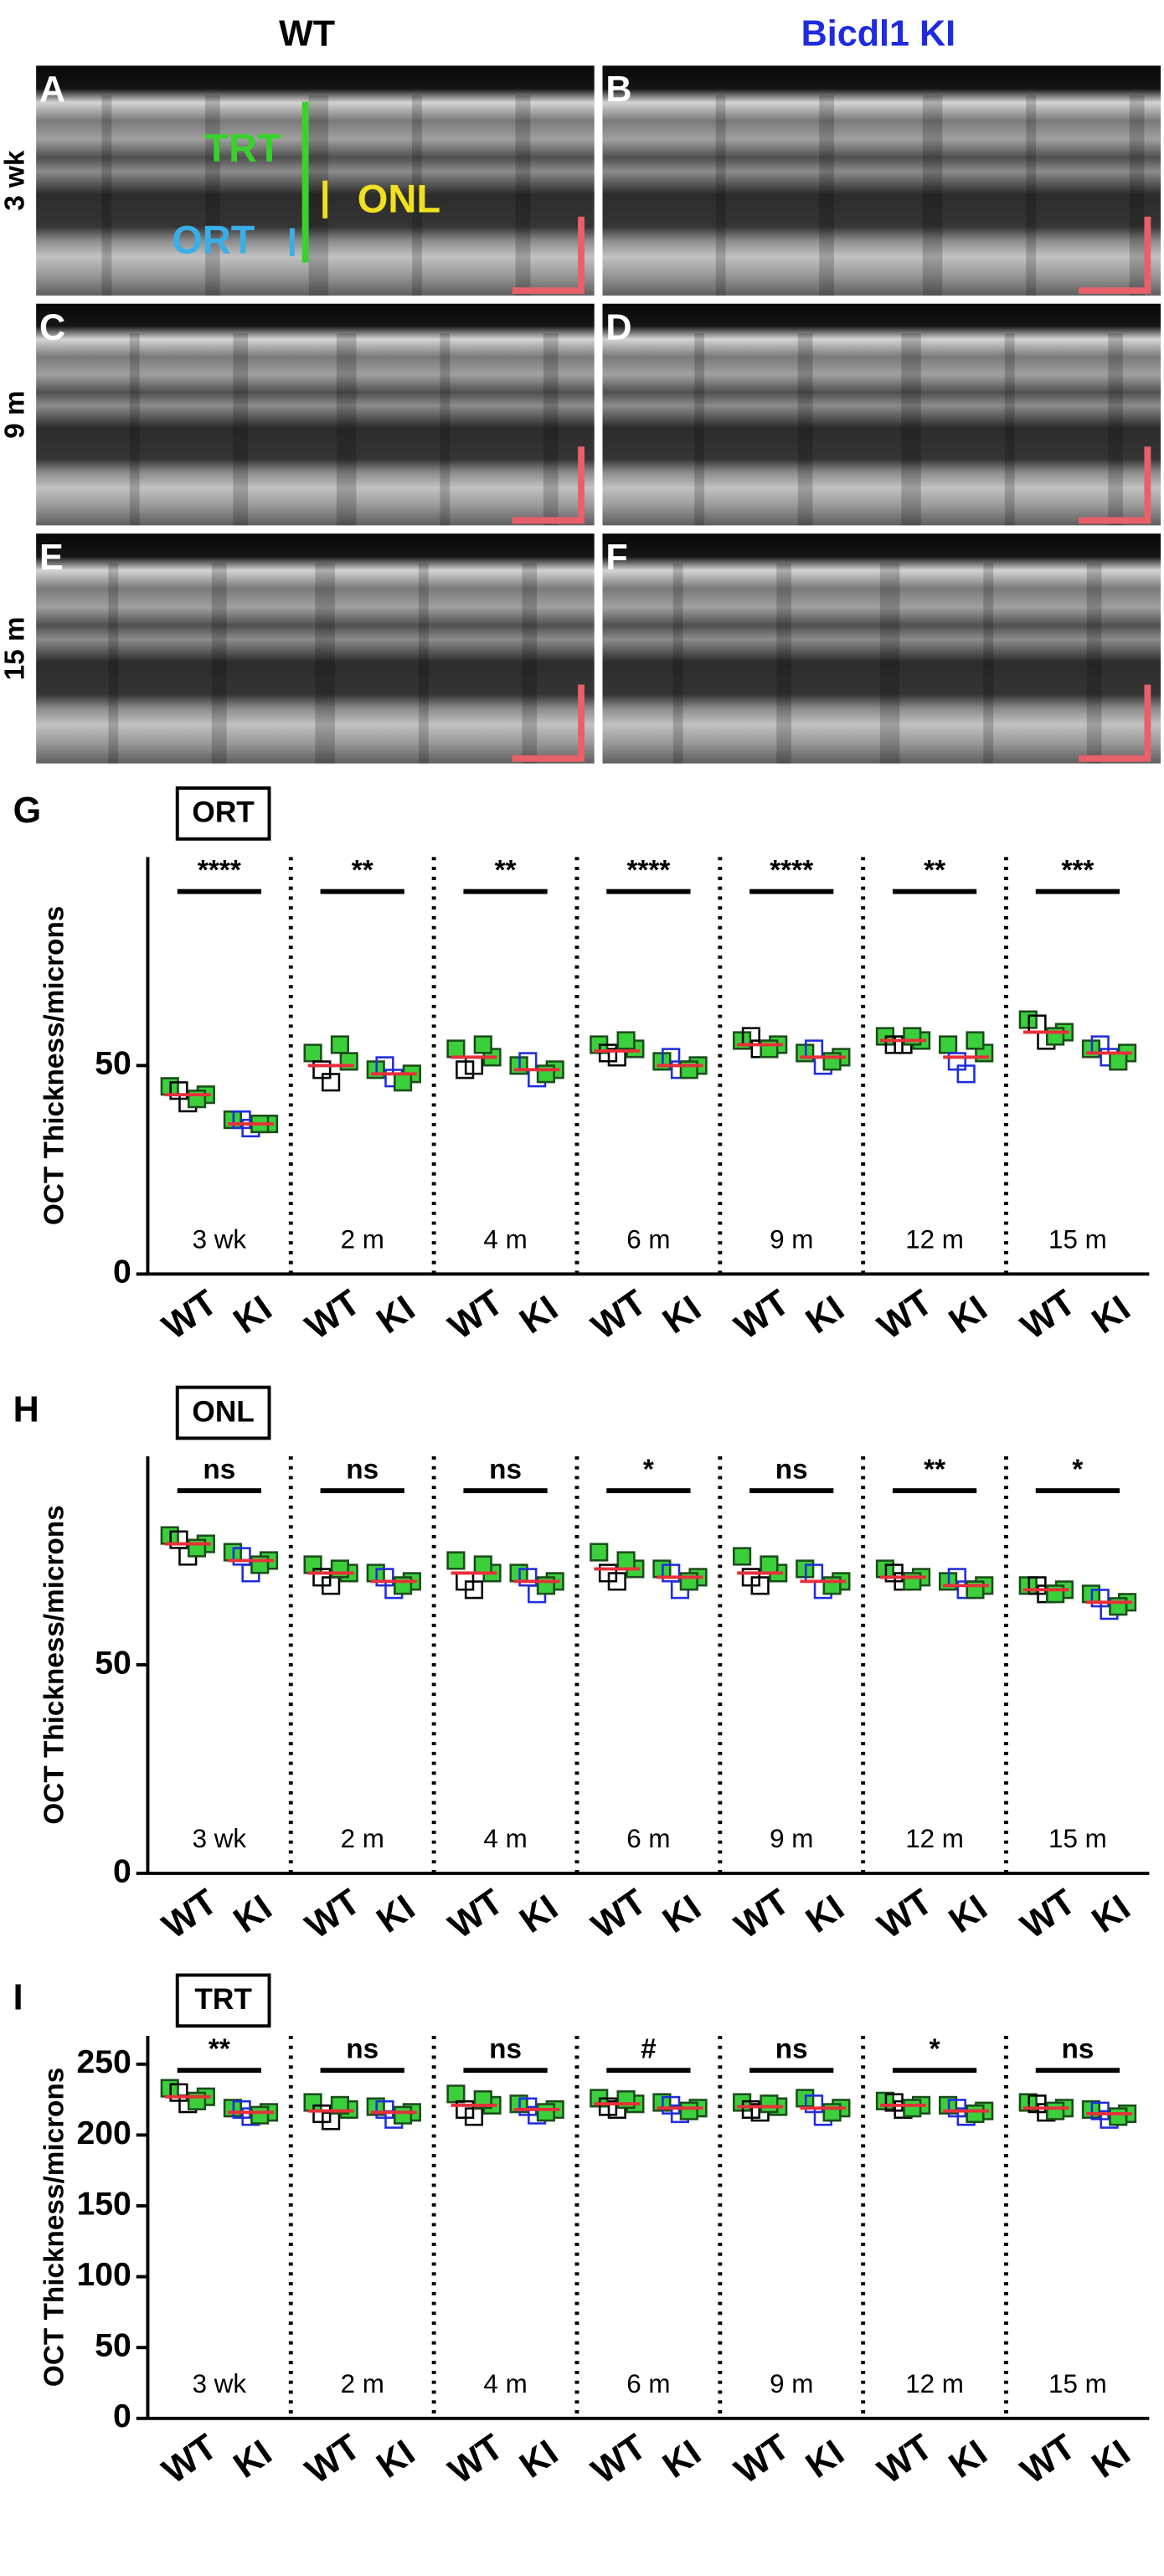 This screenshot has width=1164, height=2576. What do you see at coordinates (618, 90) in the screenshot?
I see `panel-letter: B` at bounding box center [618, 90].